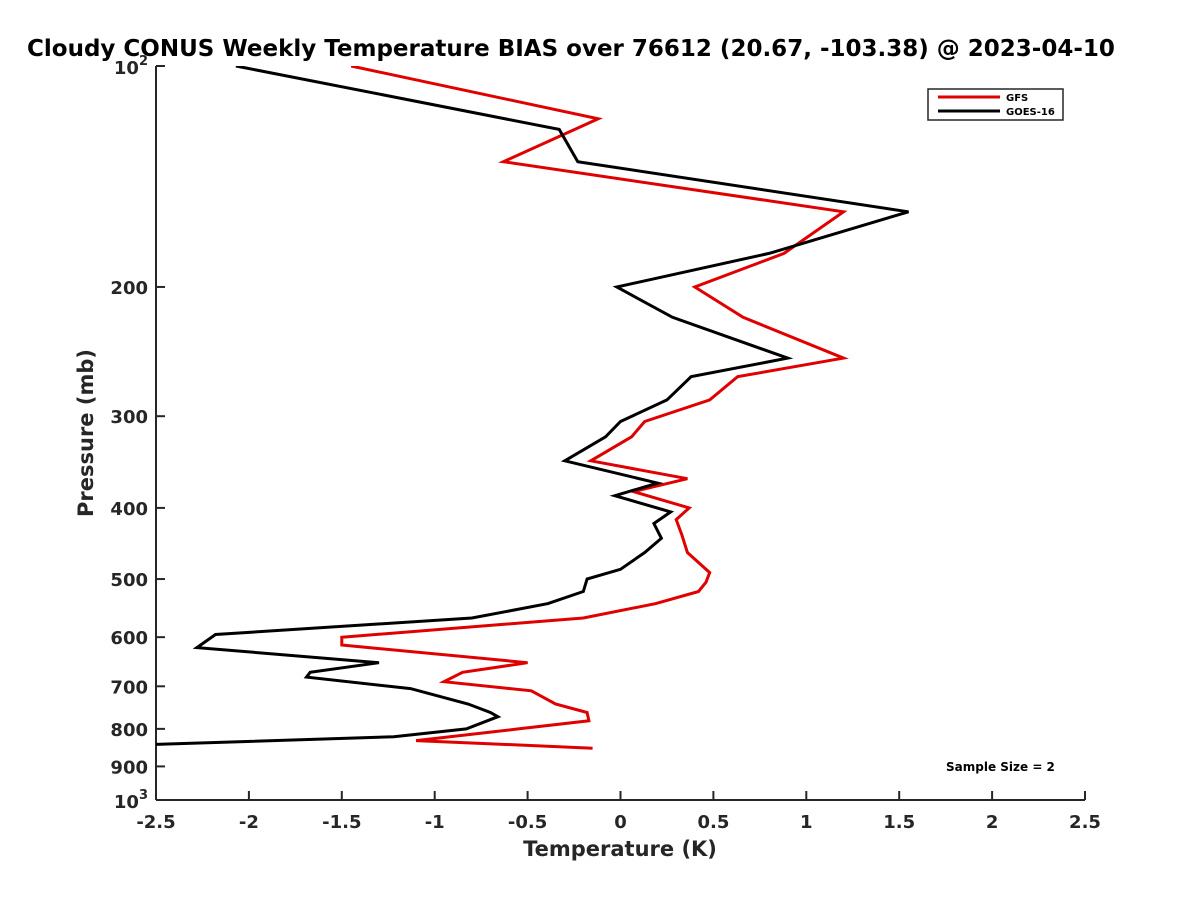 The width and height of the screenshot is (1200, 900). Describe the element at coordinates (1030, 112) in the screenshot. I see `legend-label: GOES-16` at that location.